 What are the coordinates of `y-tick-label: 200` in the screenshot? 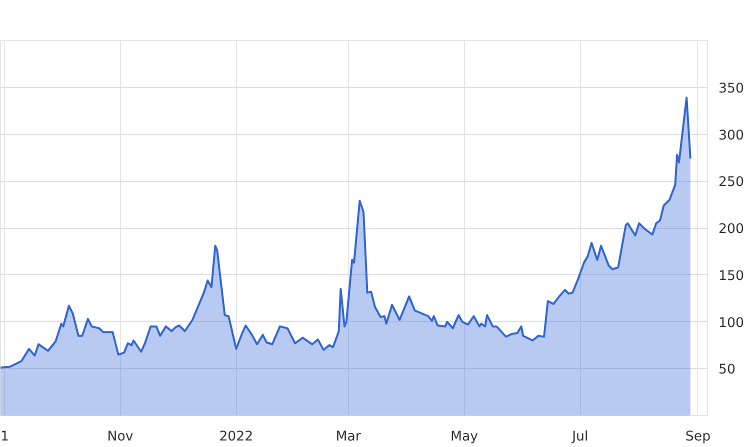 It's located at (731, 229).